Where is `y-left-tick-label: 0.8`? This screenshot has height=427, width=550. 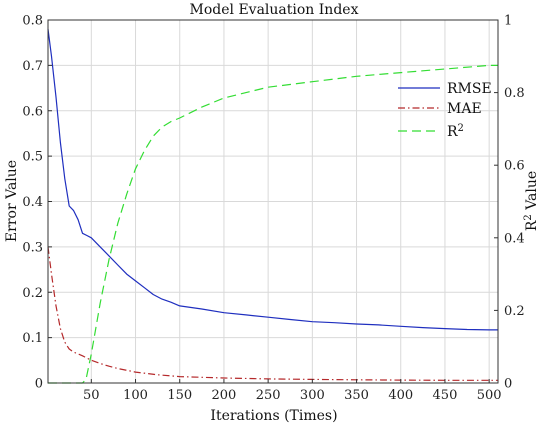 y-left-tick-label: 0.8 is located at coordinates (32, 21).